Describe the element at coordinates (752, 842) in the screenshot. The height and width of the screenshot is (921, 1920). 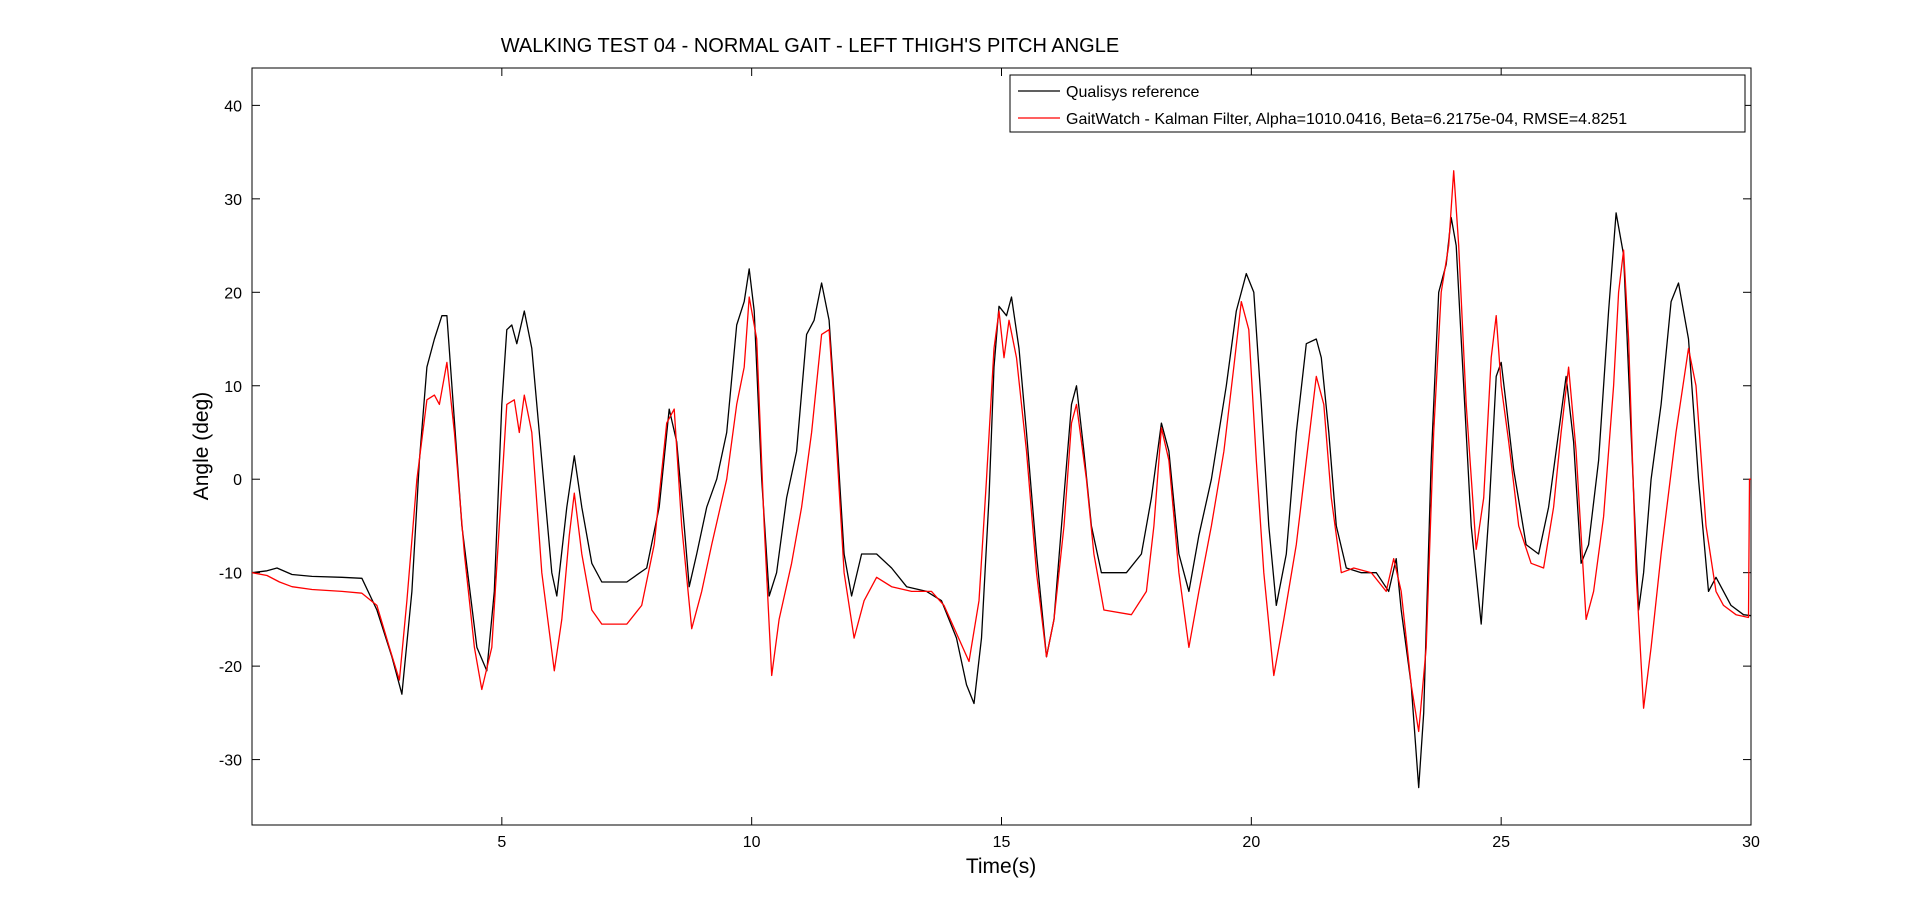
I see `x-tick-label: 10` at that location.